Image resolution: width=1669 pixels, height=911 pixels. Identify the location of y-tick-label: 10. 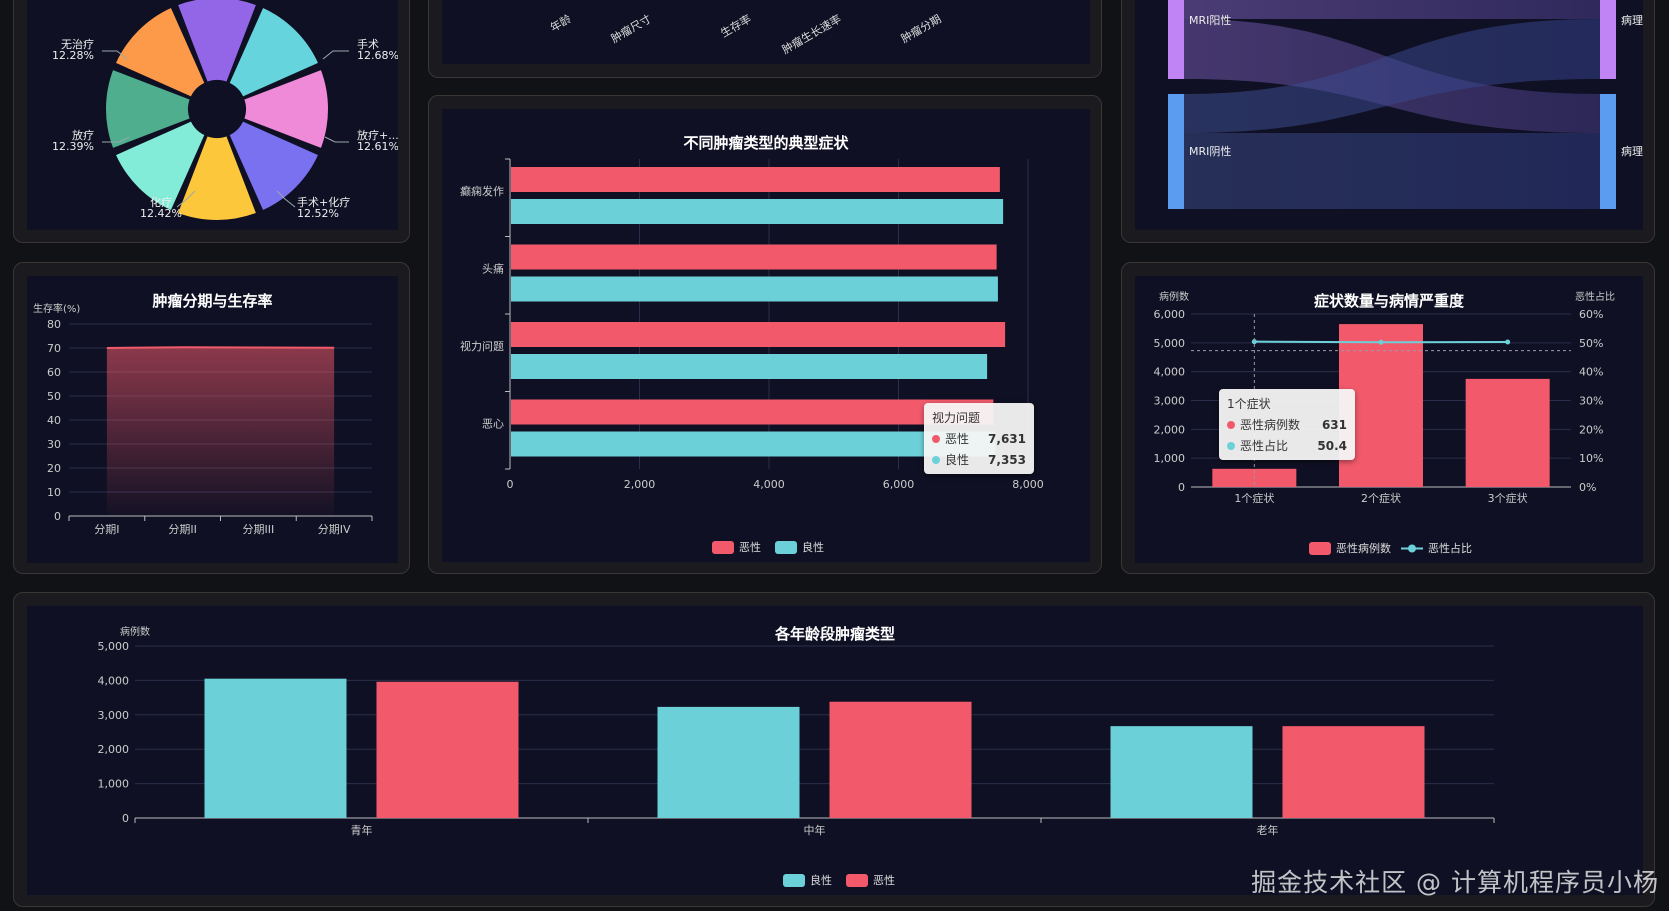
(54, 492).